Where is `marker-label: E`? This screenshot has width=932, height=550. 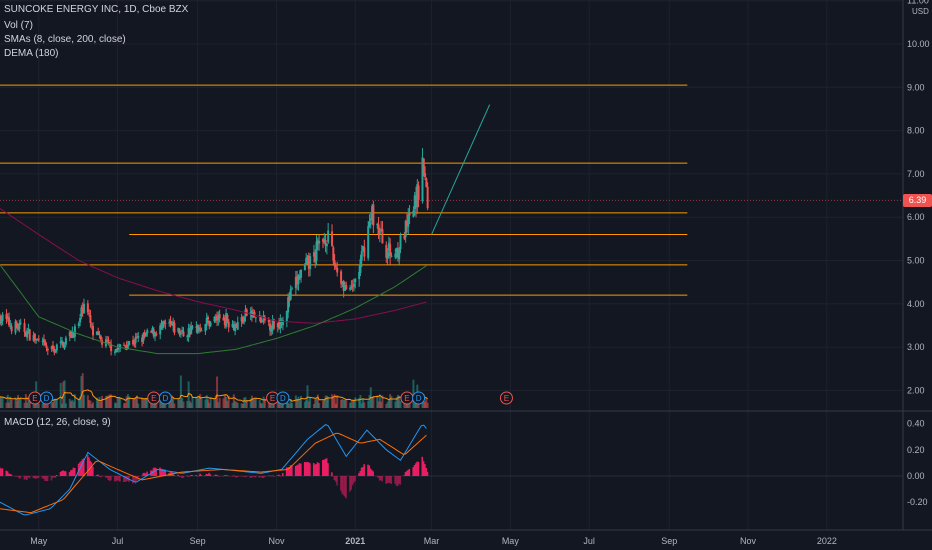 marker-label: E is located at coordinates (506, 398).